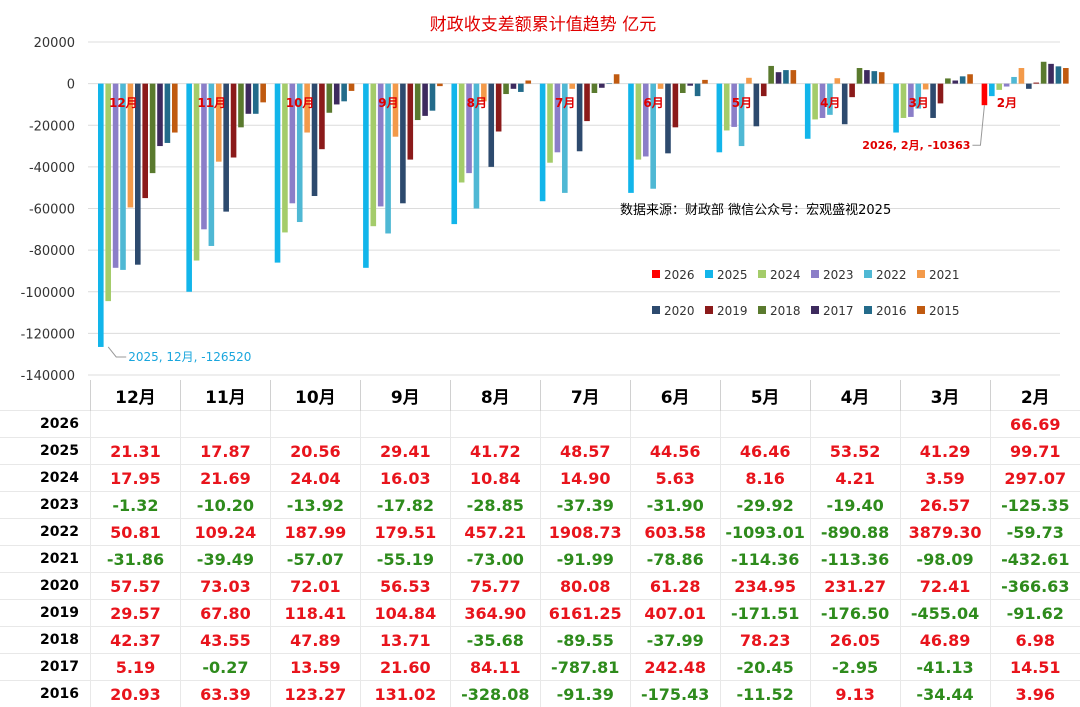 This screenshot has height=707, width=1080. I want to click on bar-2024-5月, so click(727, 107).